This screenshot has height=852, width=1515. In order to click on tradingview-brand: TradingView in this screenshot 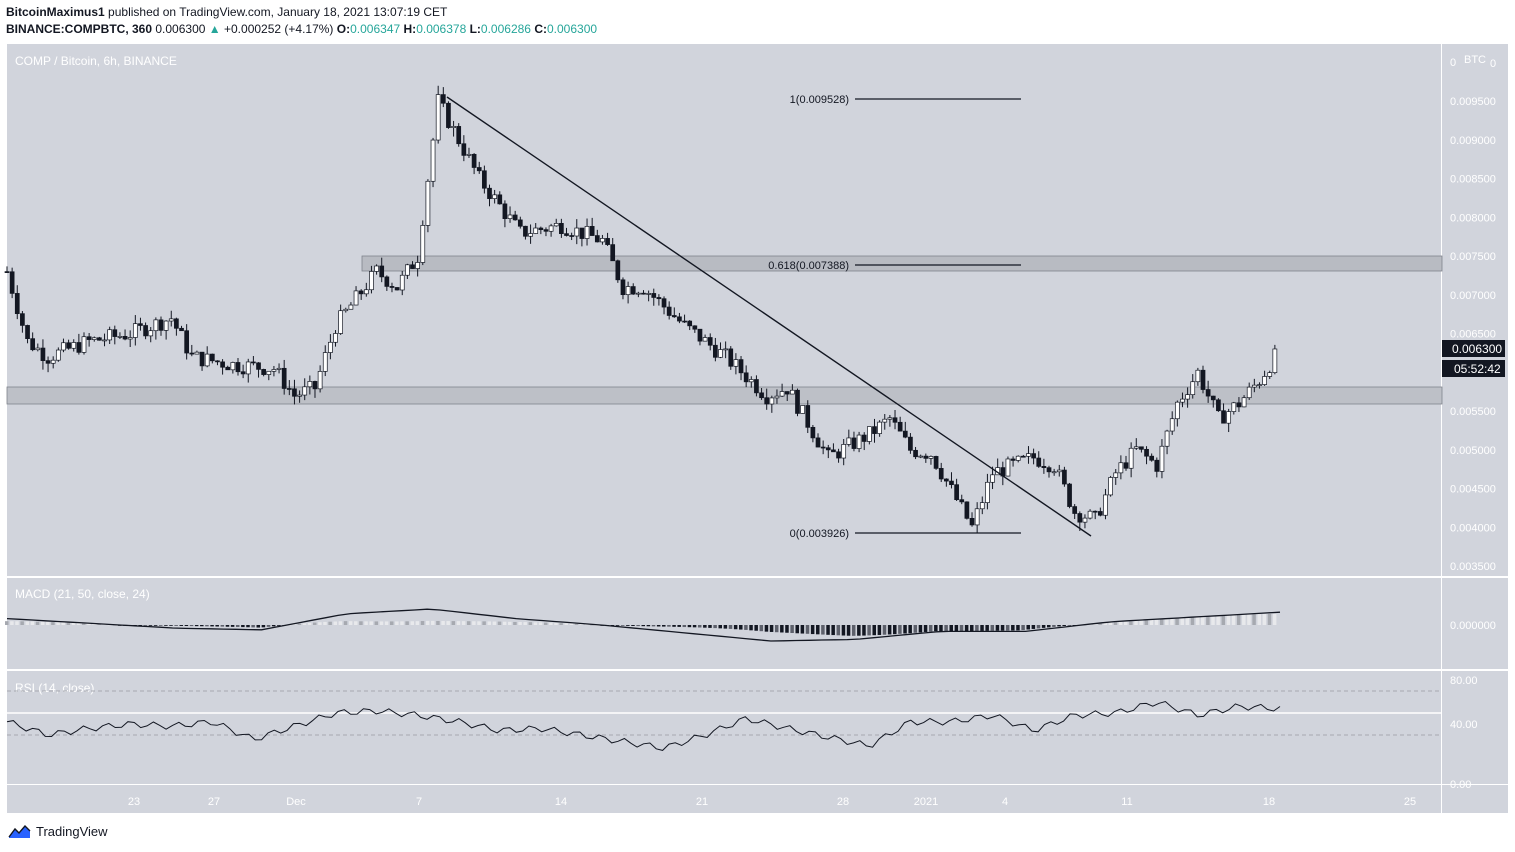, I will do `click(72, 831)`.